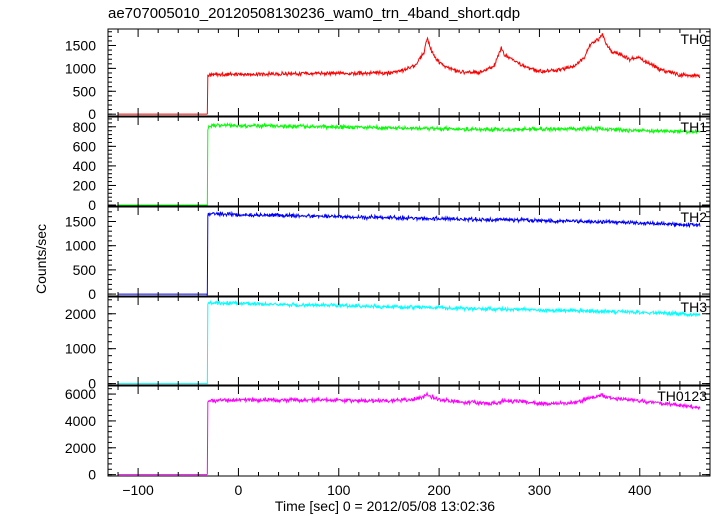 The image size is (717, 516). Describe the element at coordinates (694, 39) in the screenshot. I see `series-label-th0: TH0` at that location.